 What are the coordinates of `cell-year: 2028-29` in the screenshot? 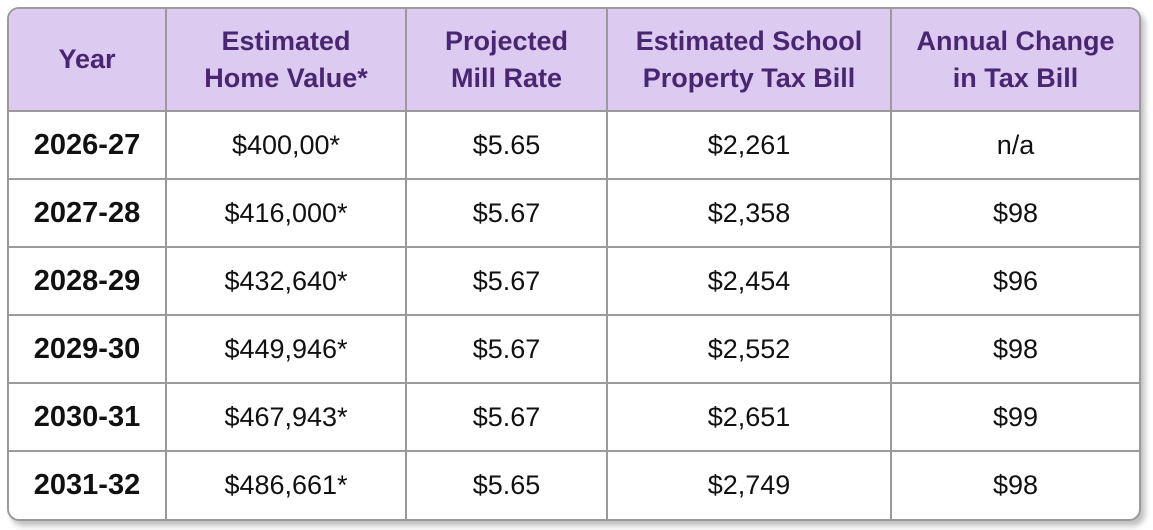 It's located at (88, 281).